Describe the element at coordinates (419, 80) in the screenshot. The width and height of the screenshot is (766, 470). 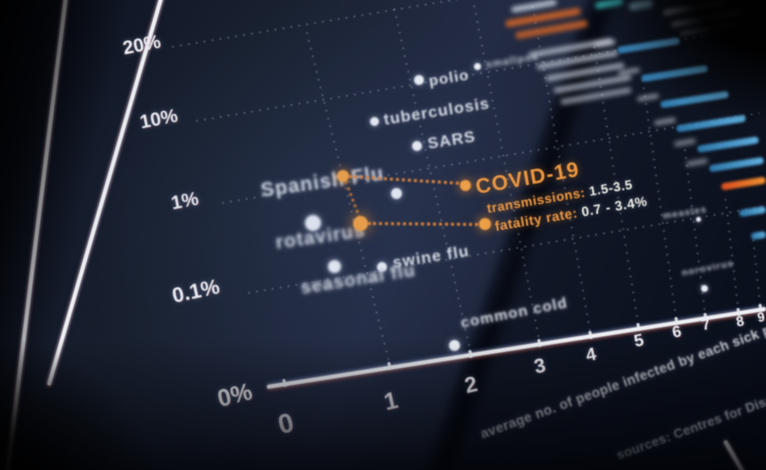
I see `data-point-polio` at that location.